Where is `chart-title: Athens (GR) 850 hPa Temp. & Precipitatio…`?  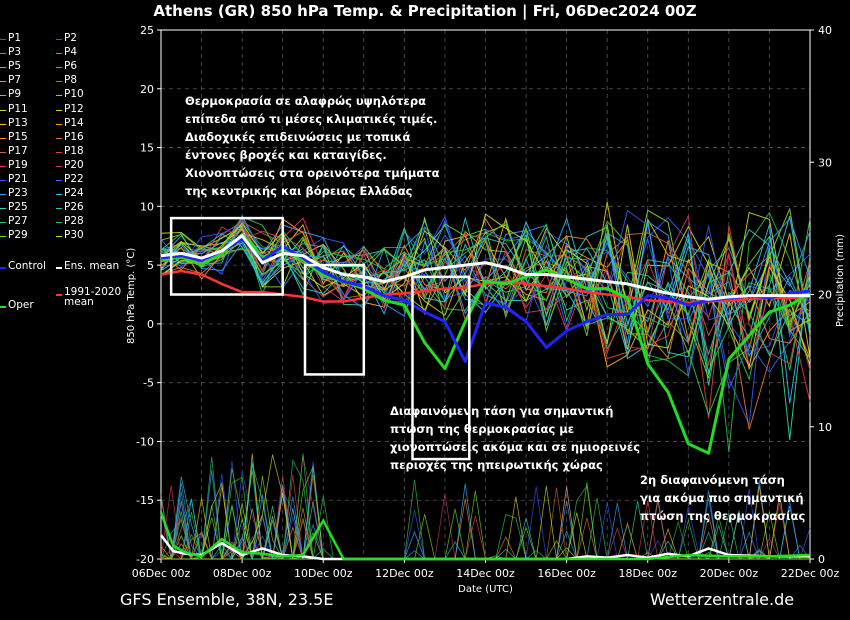
chart-title: Athens (GR) 850 hPa Temp. & Precipitatio… is located at coordinates (425, 11).